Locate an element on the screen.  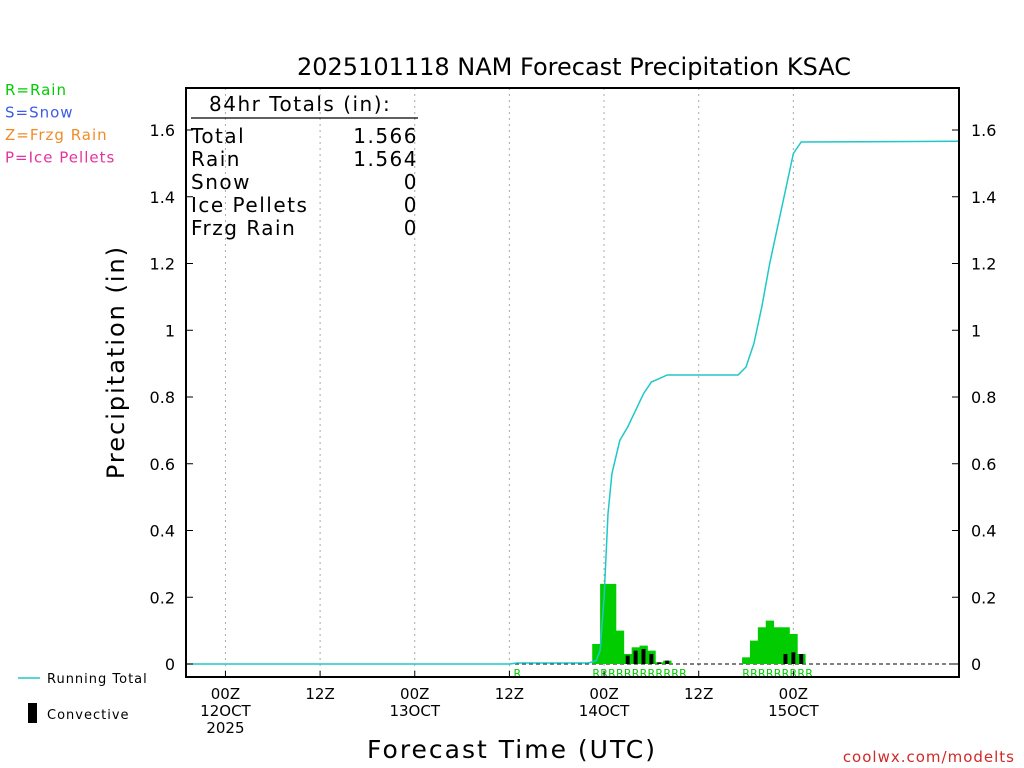
y-tick-label-left: 1.6 is located at coordinates (162, 130).